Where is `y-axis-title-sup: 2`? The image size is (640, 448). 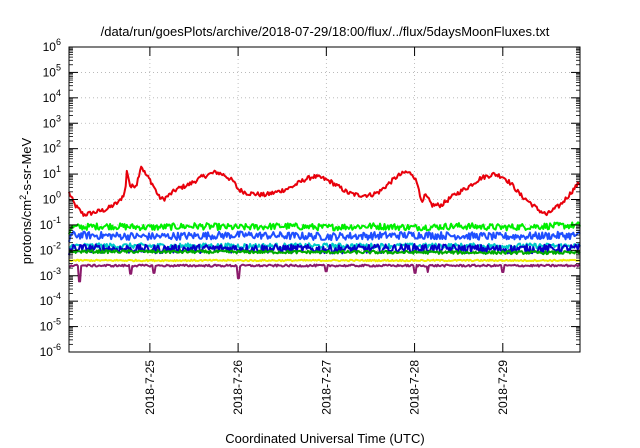
y-axis-title-sup: 2 is located at coordinates (23, 197).